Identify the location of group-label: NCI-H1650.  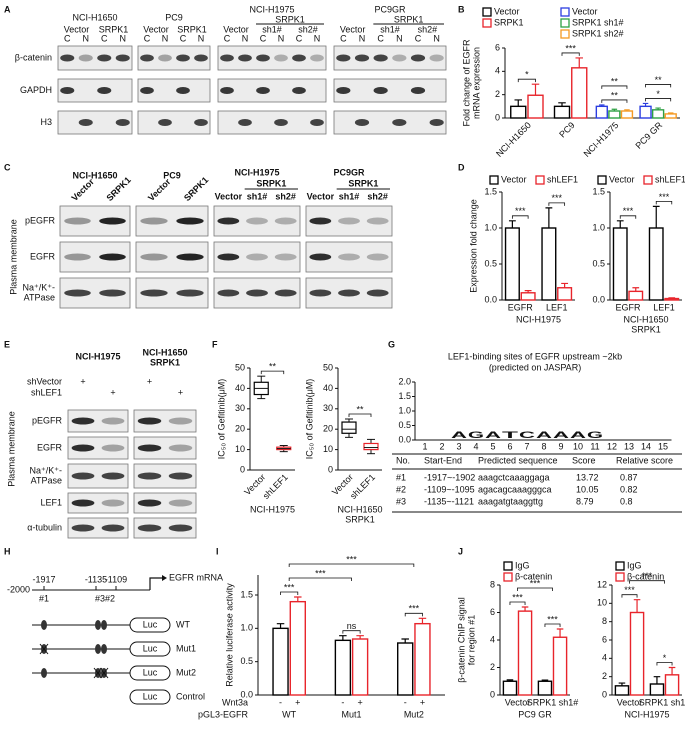
(359, 509).